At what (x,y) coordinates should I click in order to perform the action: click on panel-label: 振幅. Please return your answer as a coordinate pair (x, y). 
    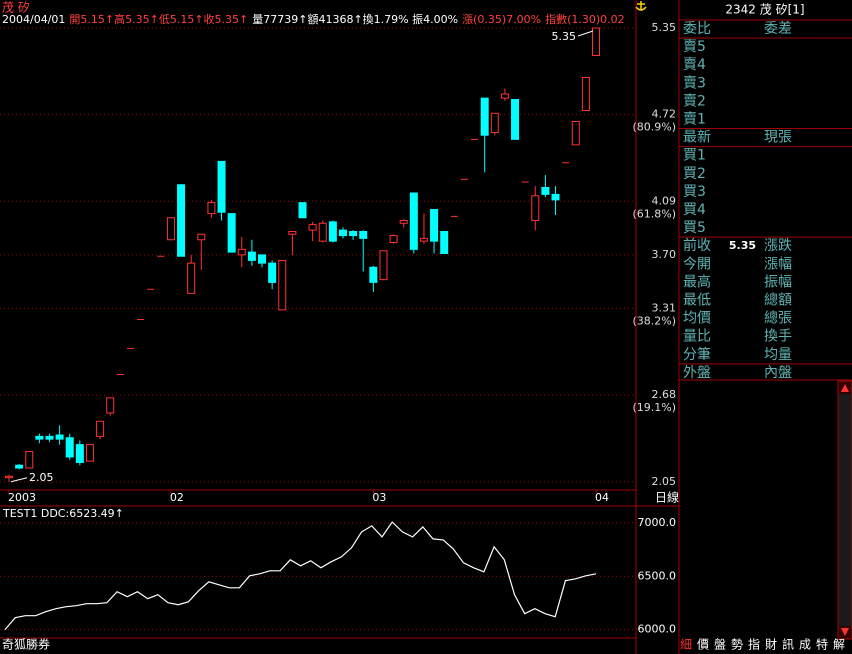
    Looking at the image, I should click on (778, 282).